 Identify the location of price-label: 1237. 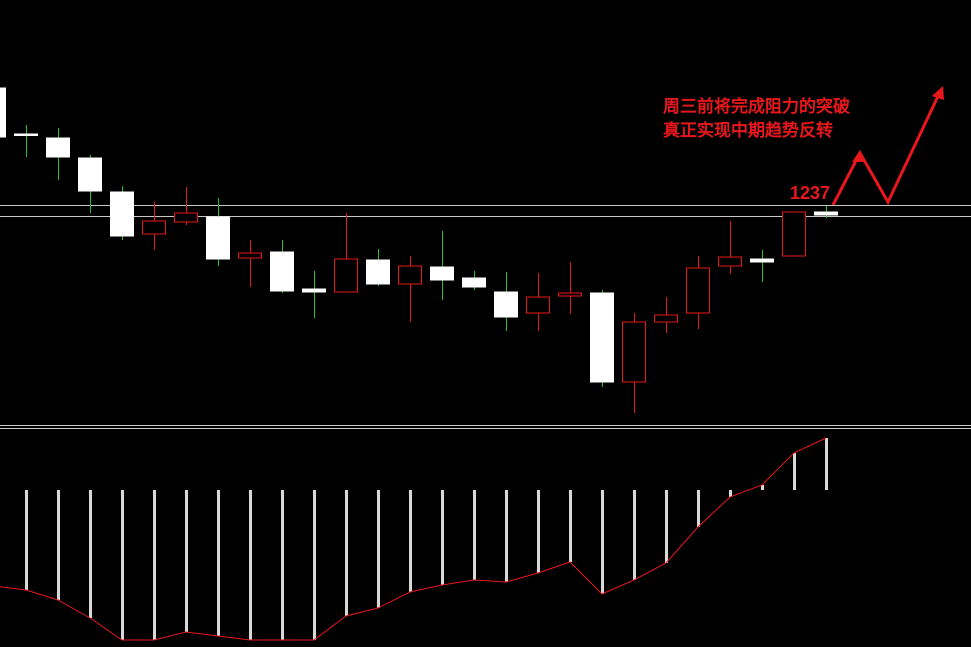
(810, 193).